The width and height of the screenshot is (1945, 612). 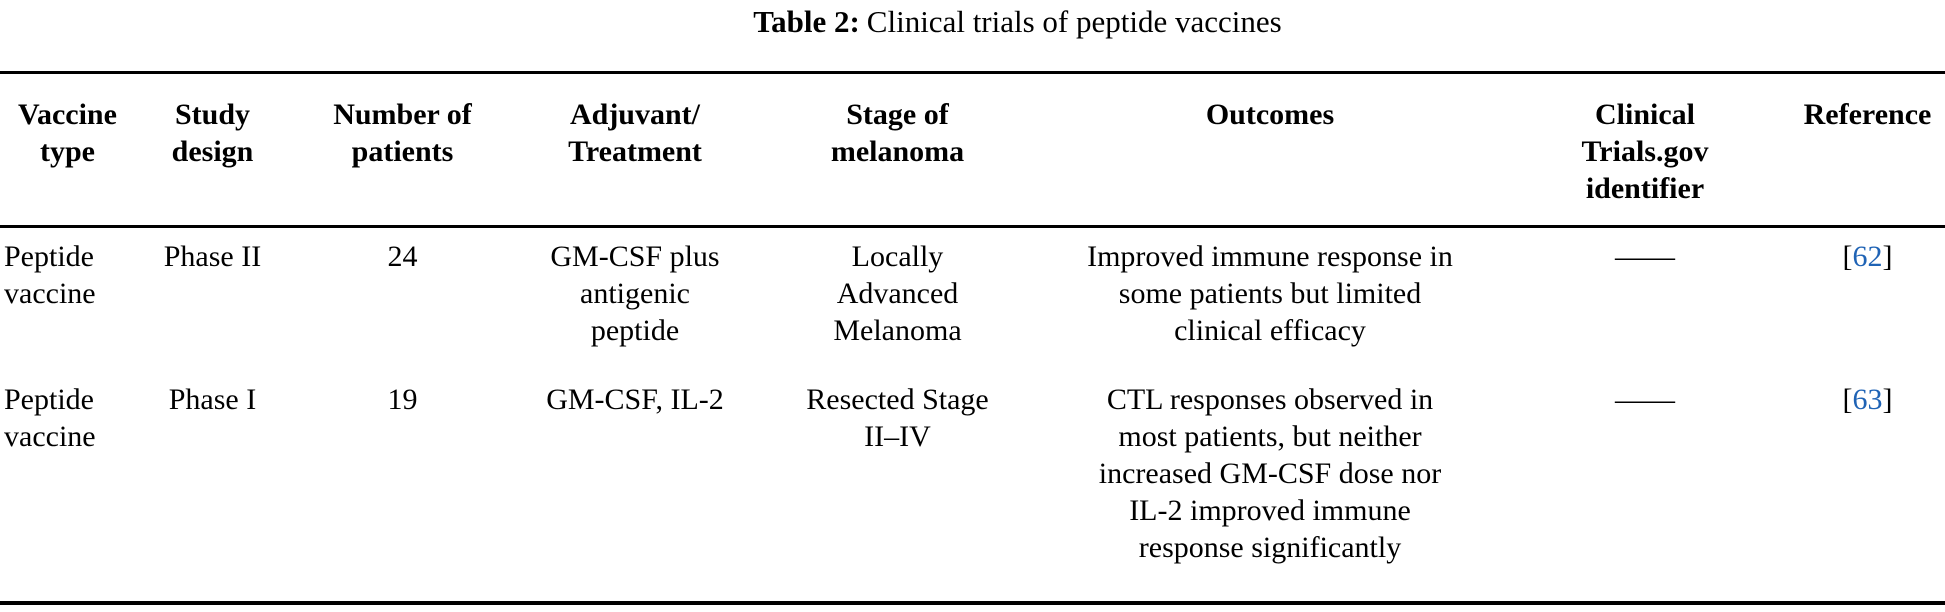 I want to click on cell-reference: [63], so click(x=1867, y=488).